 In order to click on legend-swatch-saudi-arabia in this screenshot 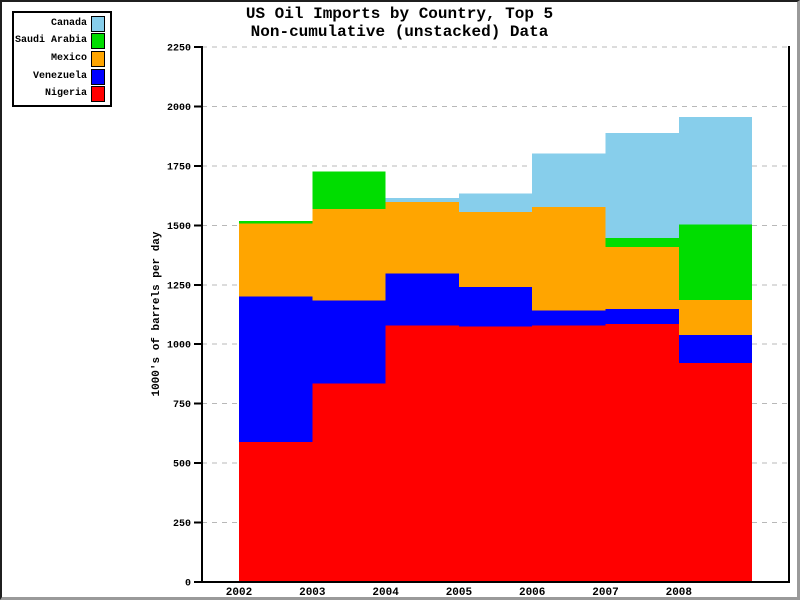, I will do `click(98, 41)`.